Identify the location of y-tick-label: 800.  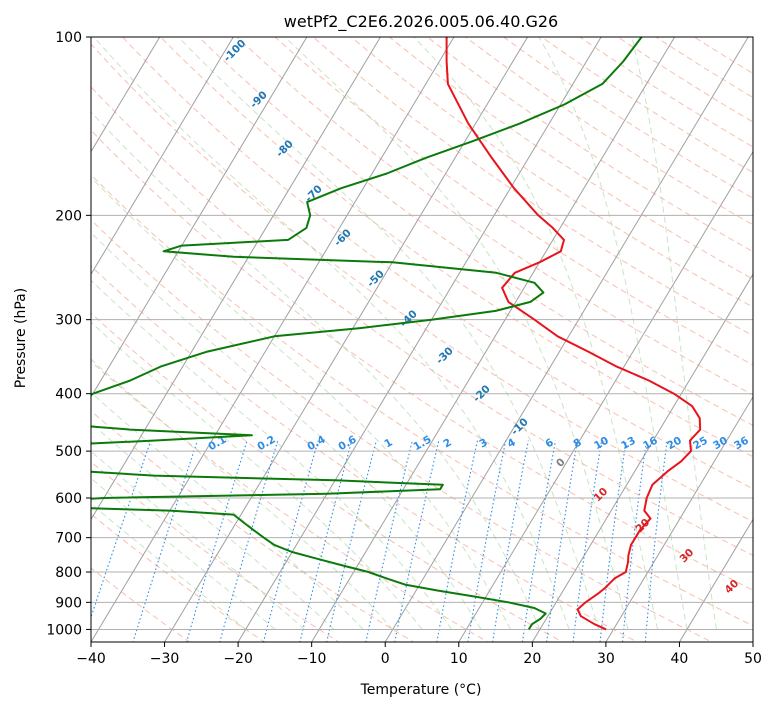
(68, 573).